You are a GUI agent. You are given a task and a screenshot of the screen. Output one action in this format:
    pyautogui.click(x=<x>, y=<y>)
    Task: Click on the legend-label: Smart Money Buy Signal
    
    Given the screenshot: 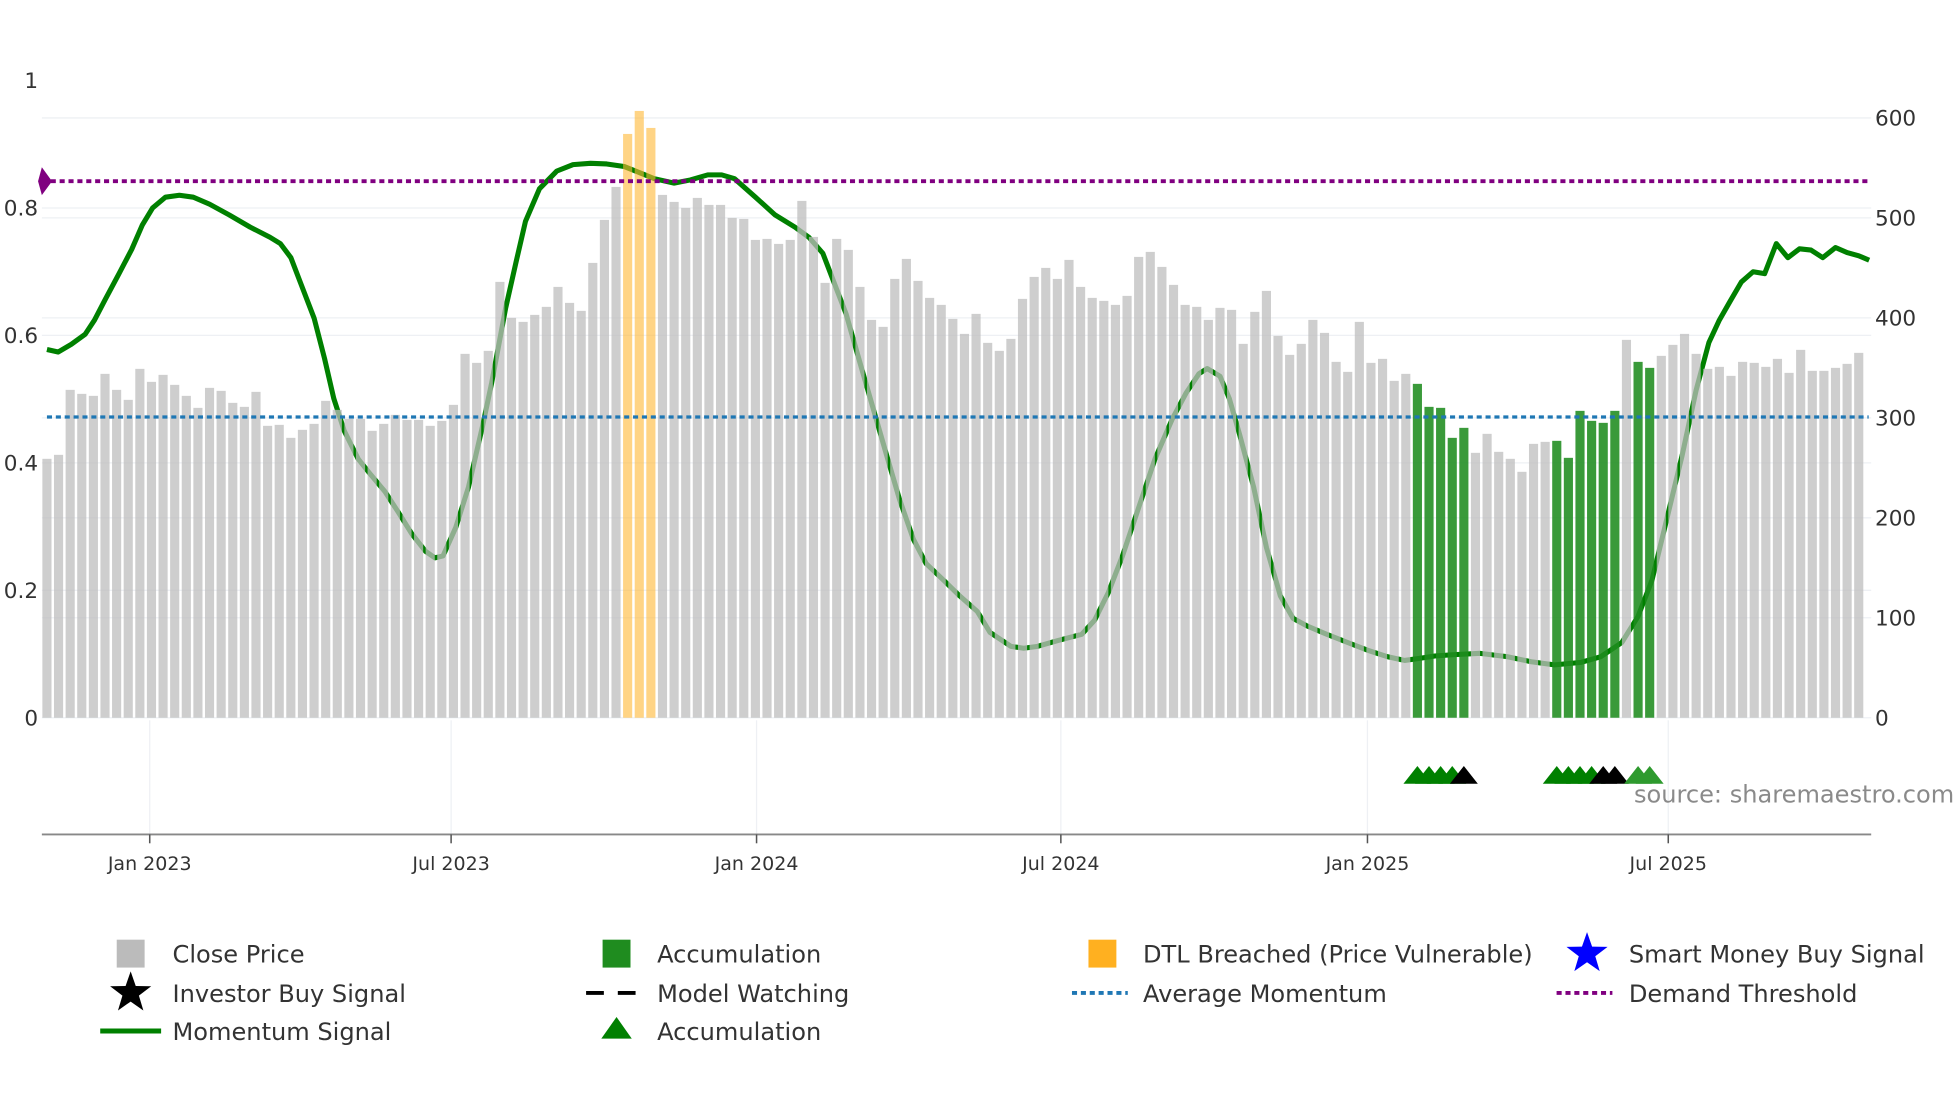 What is the action you would take?
    pyautogui.click(x=1777, y=955)
    